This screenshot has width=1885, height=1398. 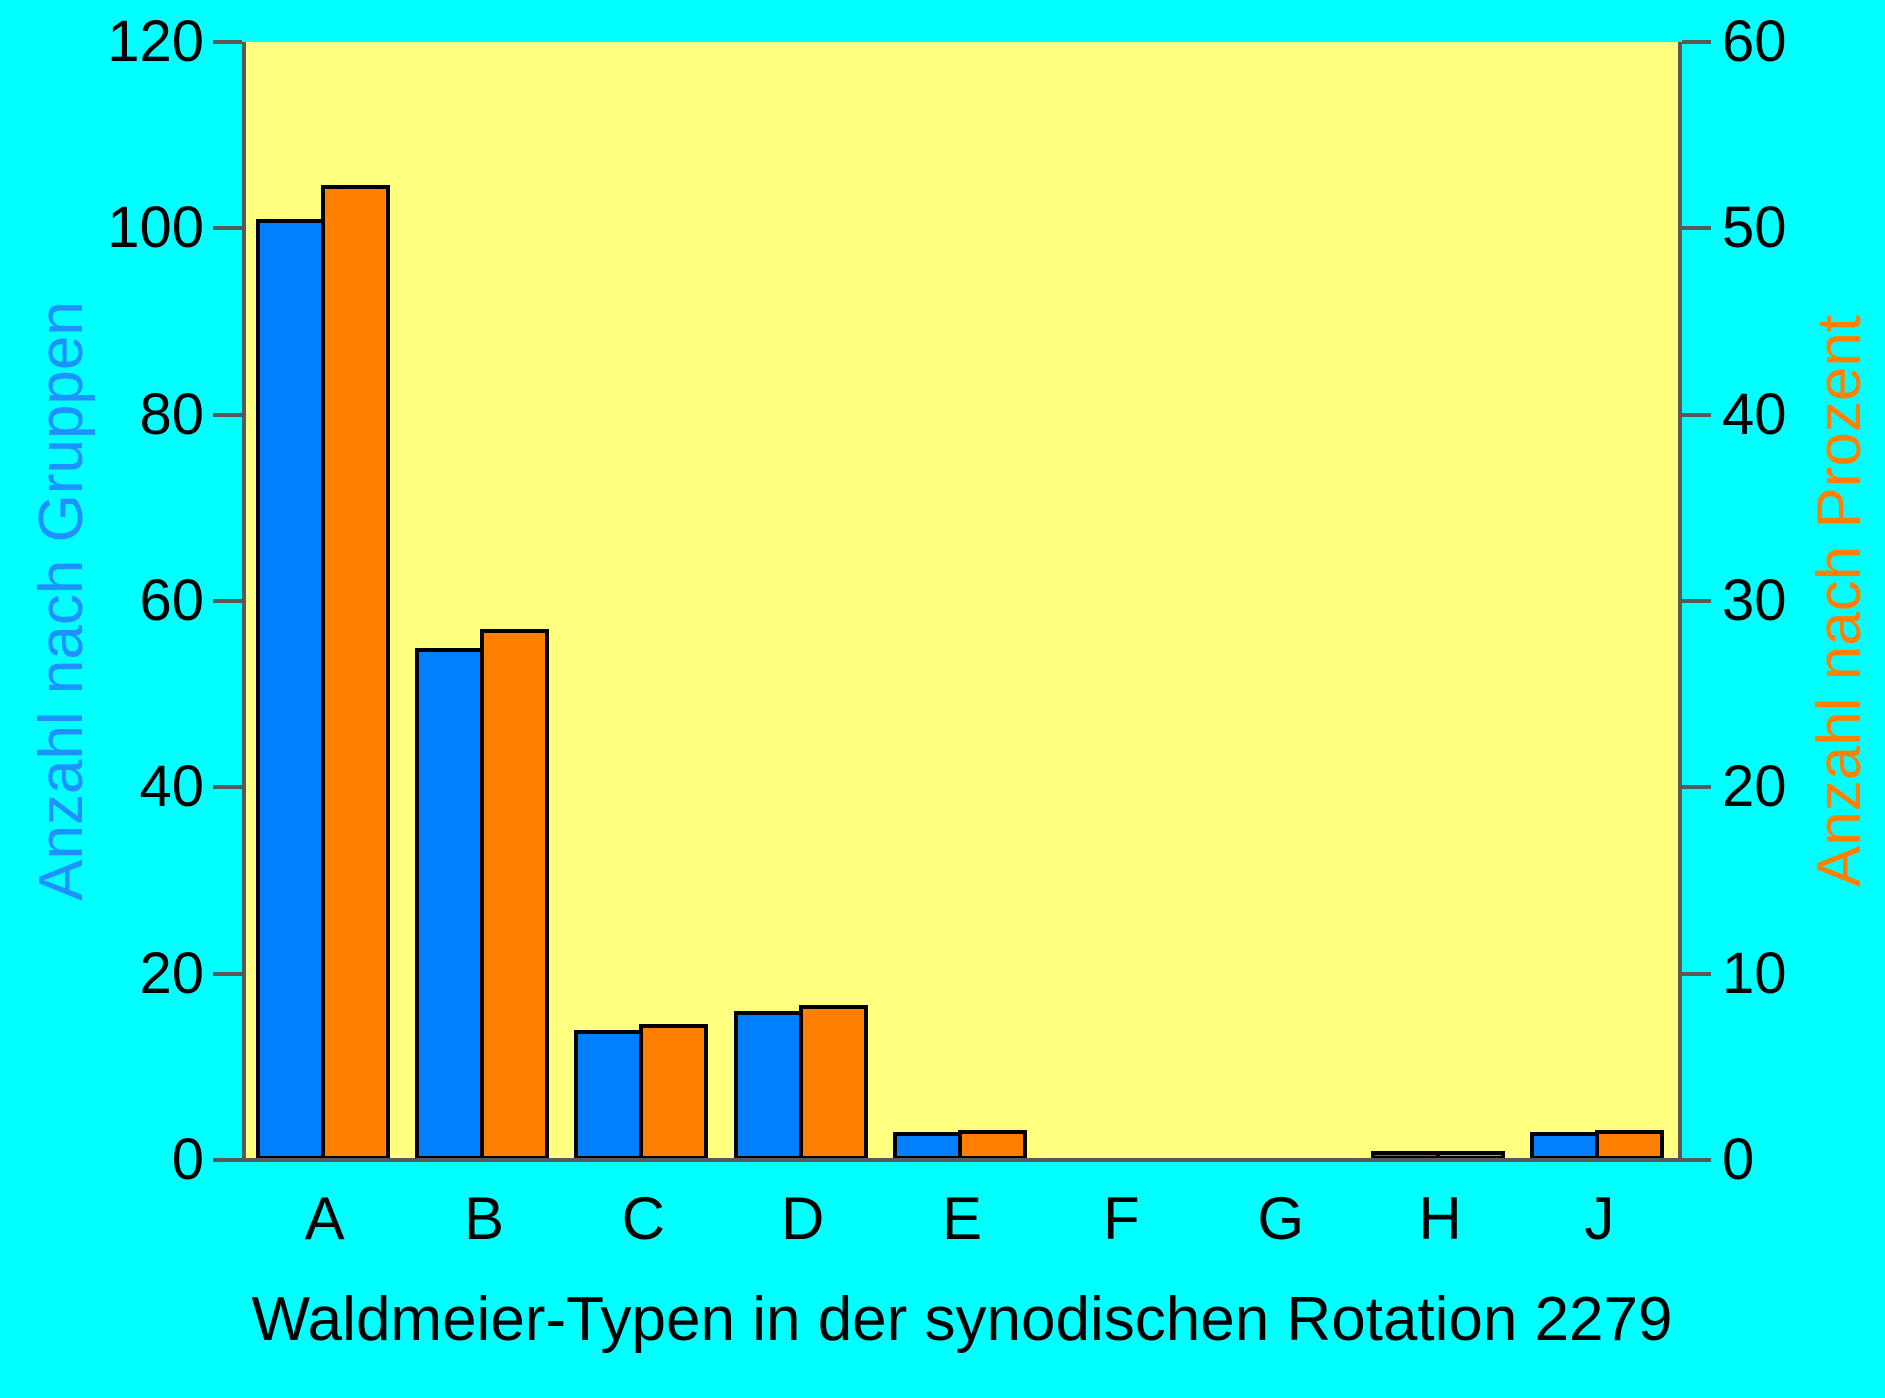 I want to click on right-tick-label-0: 0, so click(x=1738, y=1159).